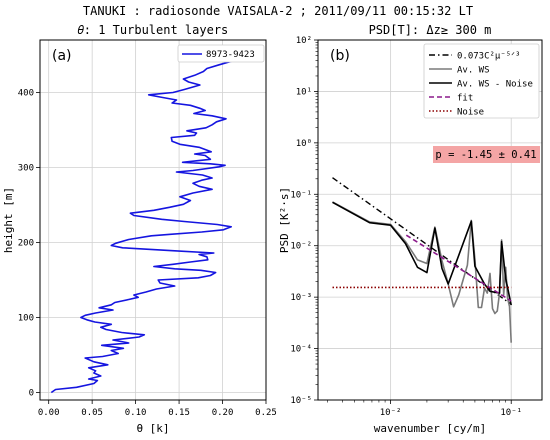 This screenshot has width=550, height=440. What do you see at coordinates (301, 298) in the screenshot?
I see `y-tick-label: 10⁻³` at bounding box center [301, 298].